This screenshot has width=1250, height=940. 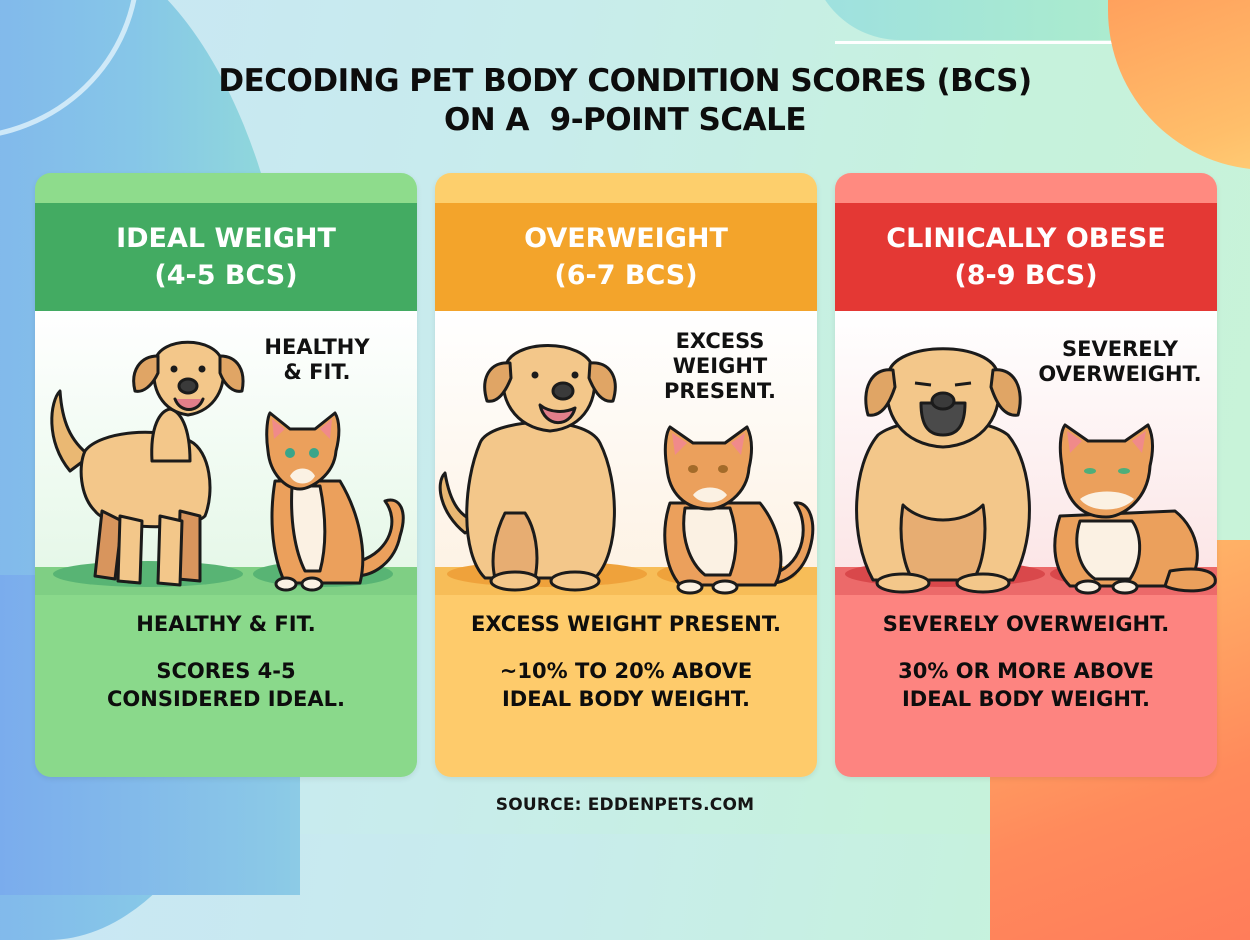 I want to click on card-header: OVERWEIGHT (6-7 BCS), so click(x=626, y=257).